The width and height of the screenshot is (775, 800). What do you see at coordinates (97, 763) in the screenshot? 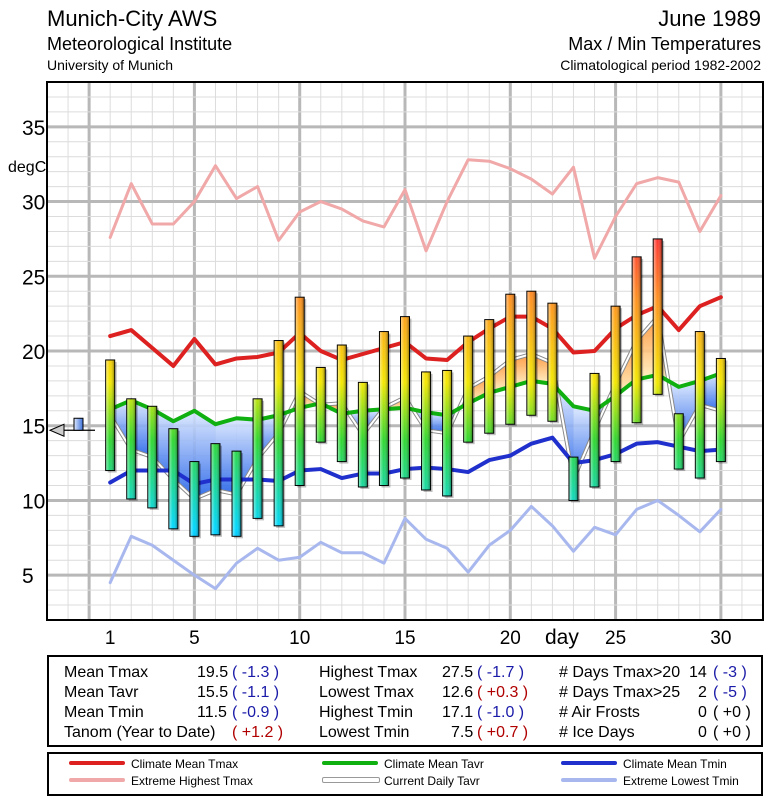
I see `legend-swatch-climate-tmax` at bounding box center [97, 763].